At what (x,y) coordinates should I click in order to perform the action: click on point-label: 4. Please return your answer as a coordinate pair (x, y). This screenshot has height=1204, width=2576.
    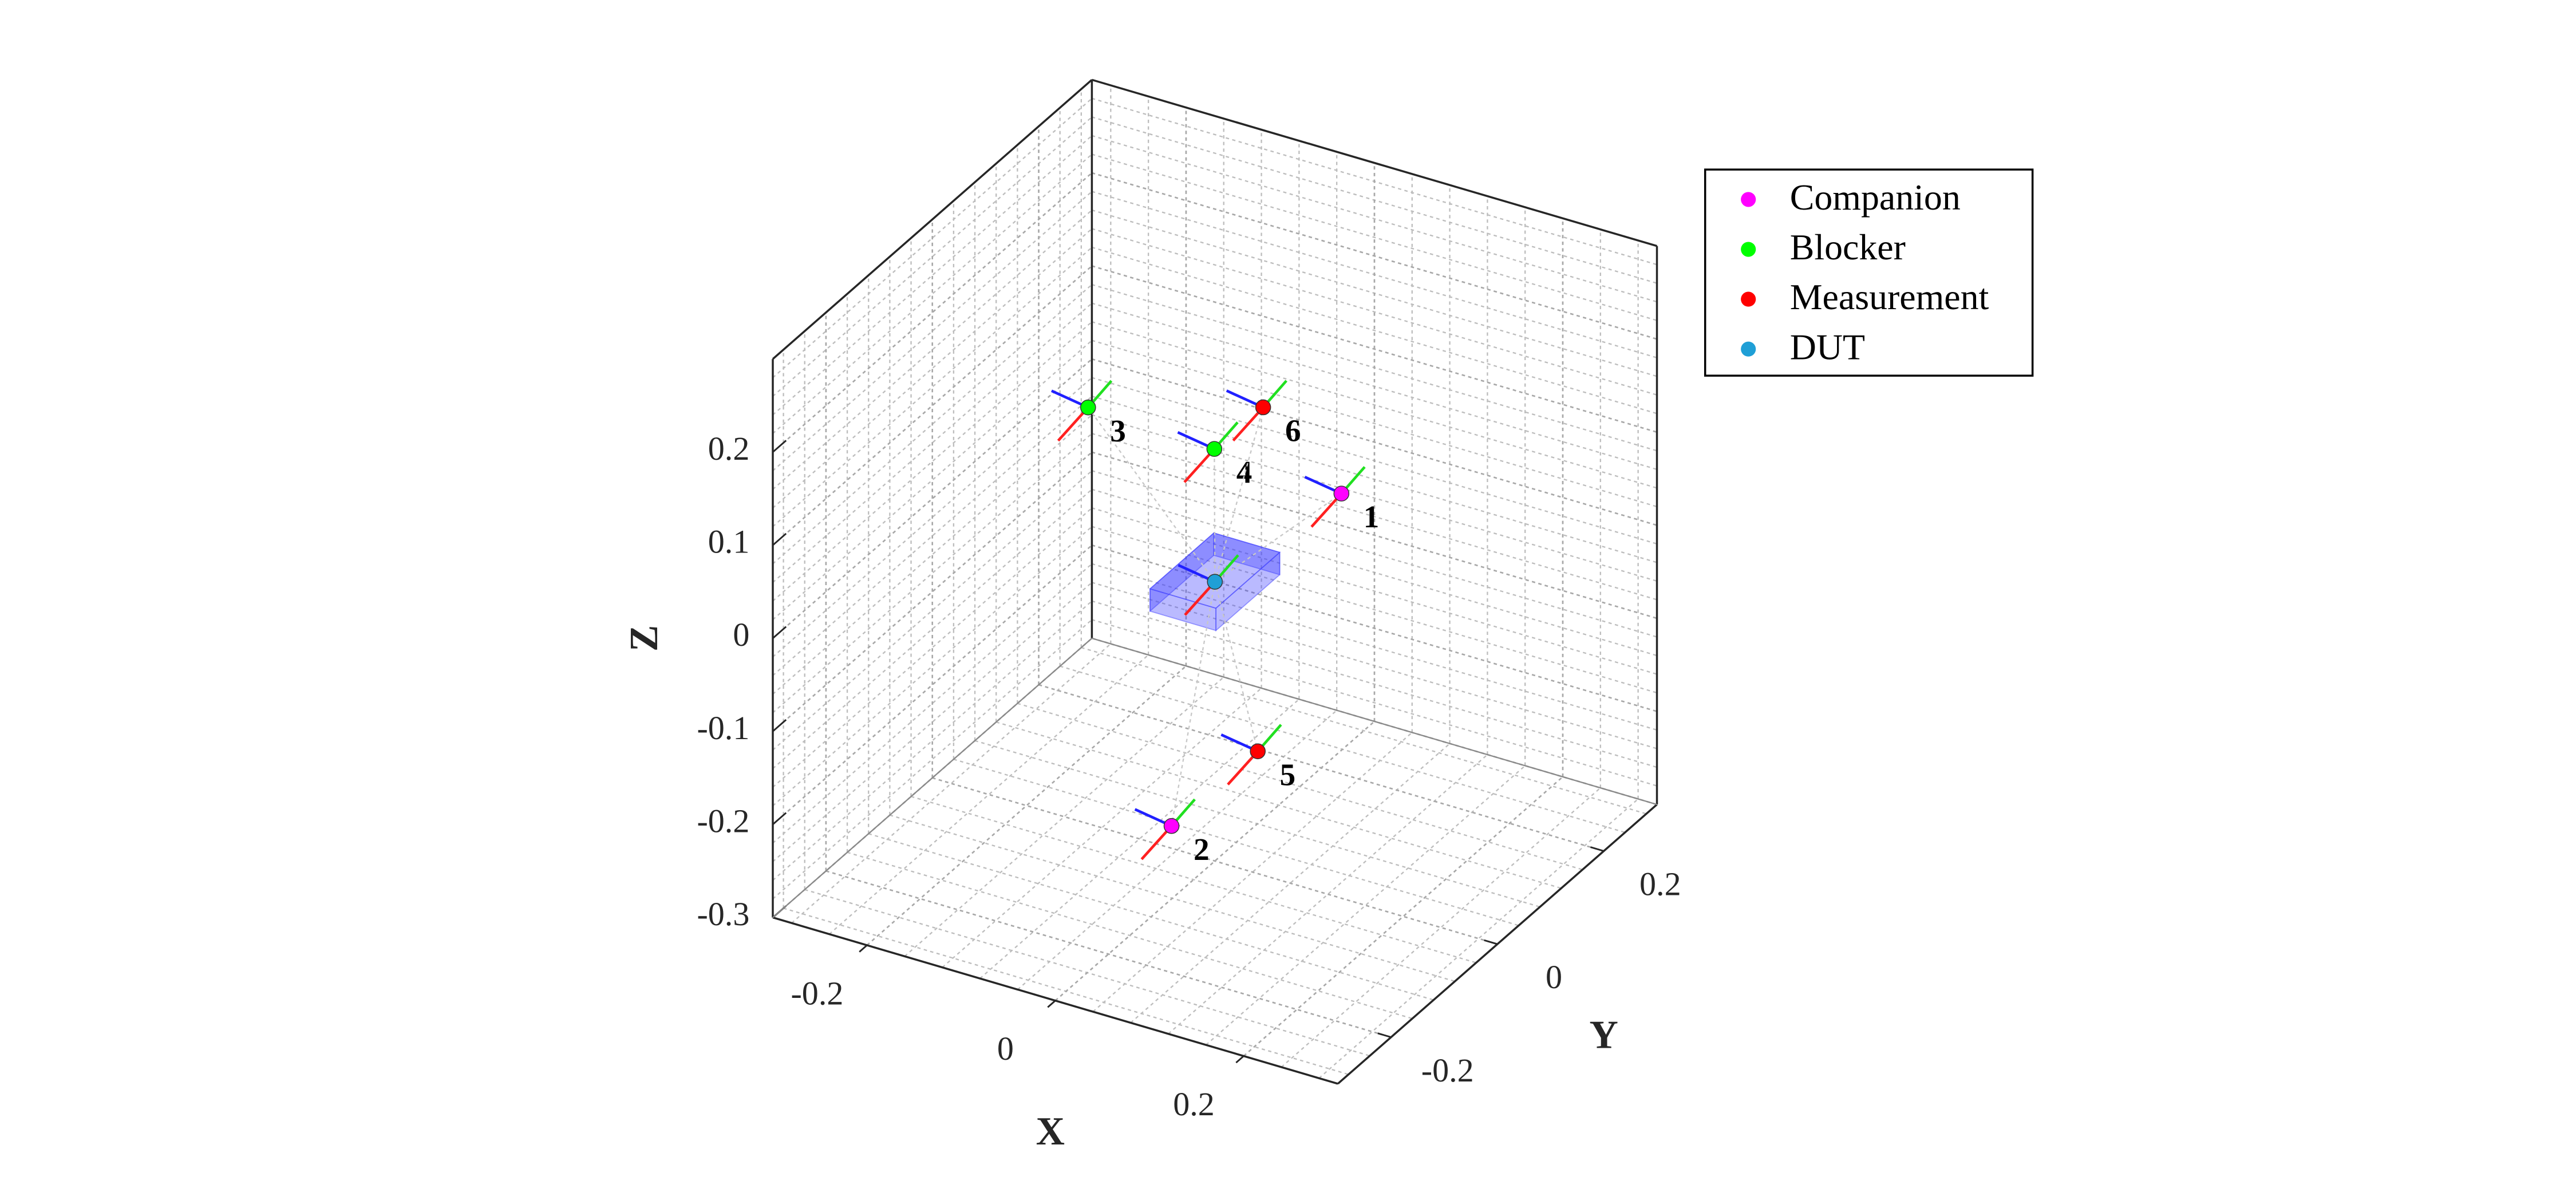
    Looking at the image, I should click on (1244, 472).